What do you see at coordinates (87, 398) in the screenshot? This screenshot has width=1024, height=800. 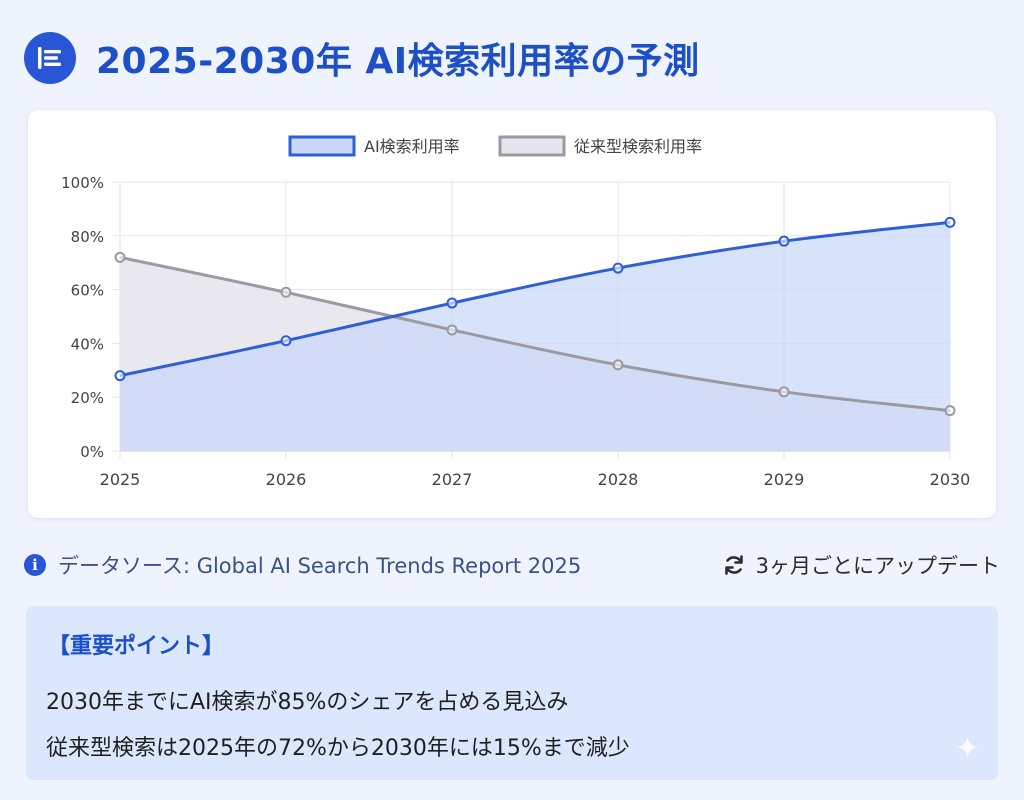 I see `y-tick-label: 20%` at bounding box center [87, 398].